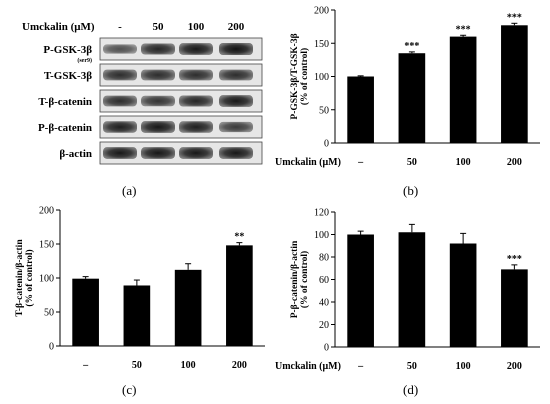 The height and width of the screenshot is (404, 550). I want to click on significance-label: **, so click(239, 237).